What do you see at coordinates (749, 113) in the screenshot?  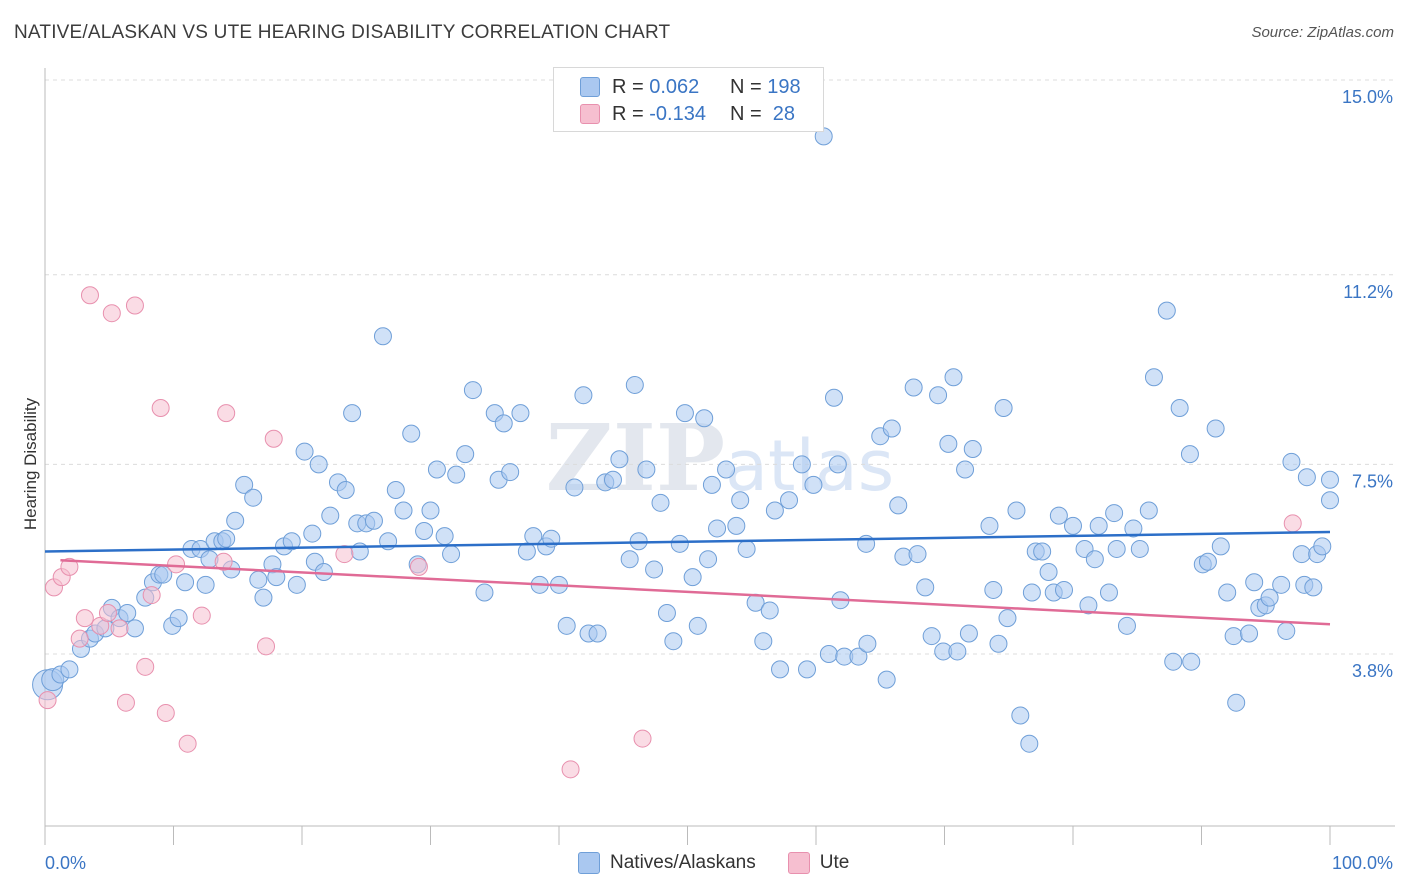 I see `legend-n-label: N =` at bounding box center [749, 113].